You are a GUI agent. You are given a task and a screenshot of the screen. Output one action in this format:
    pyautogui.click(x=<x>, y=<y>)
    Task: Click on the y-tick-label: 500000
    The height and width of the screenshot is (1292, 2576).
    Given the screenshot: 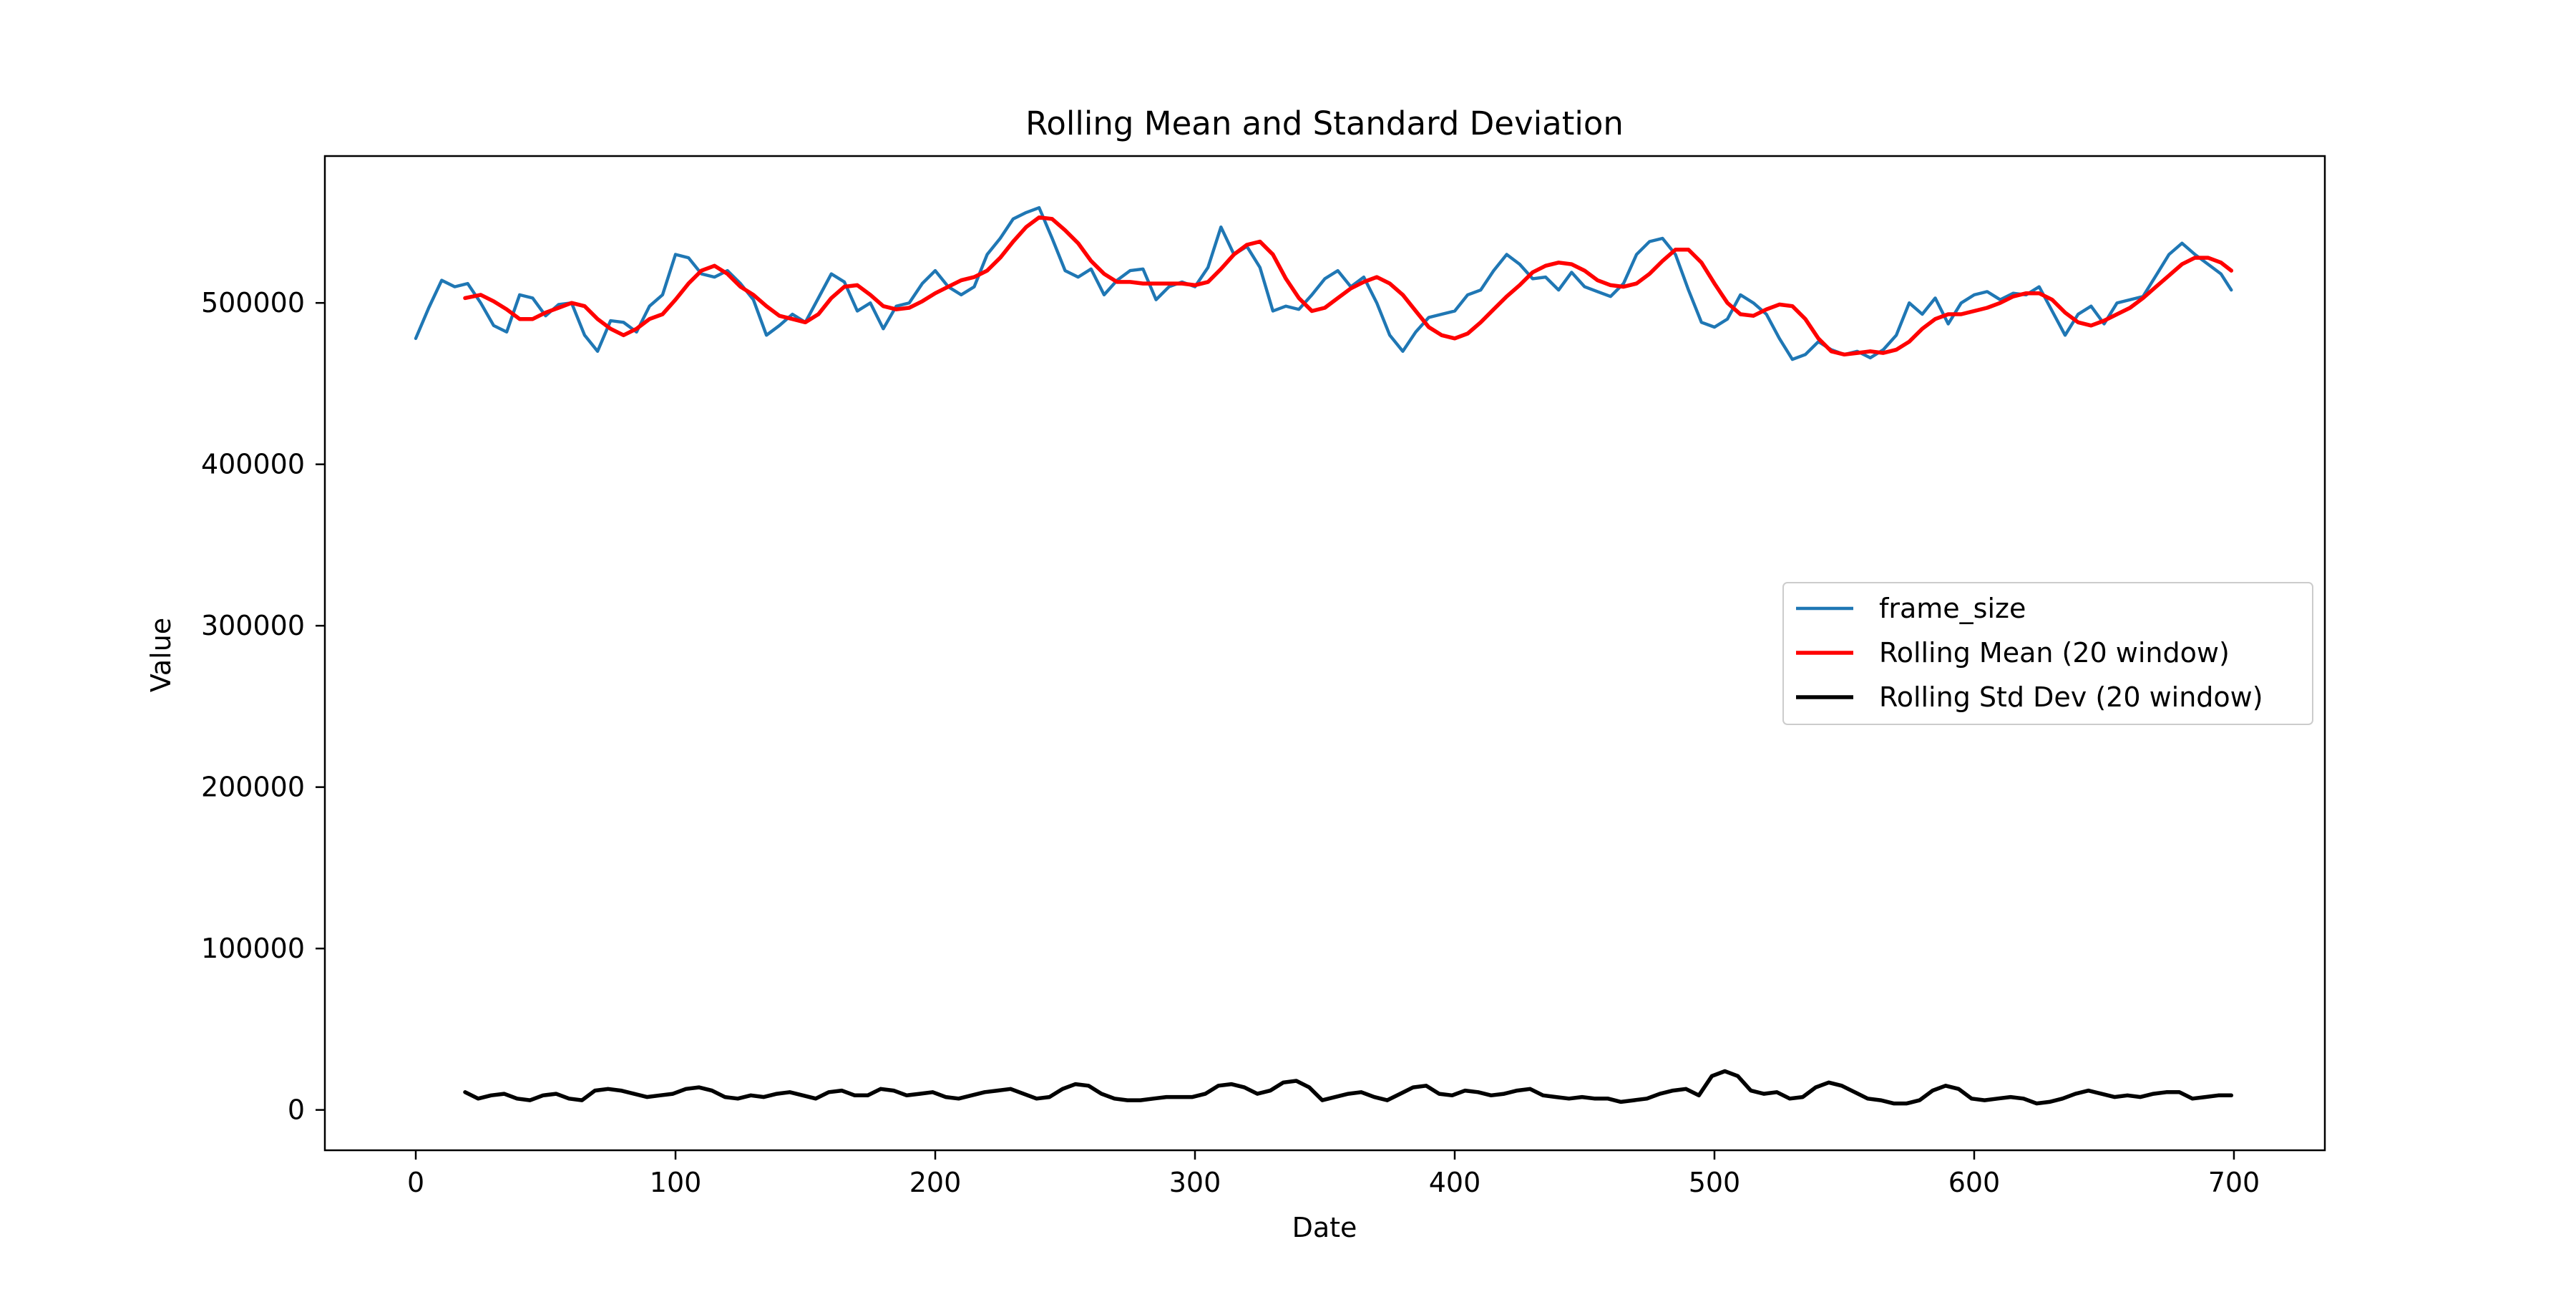 What is the action you would take?
    pyautogui.click(x=253, y=303)
    